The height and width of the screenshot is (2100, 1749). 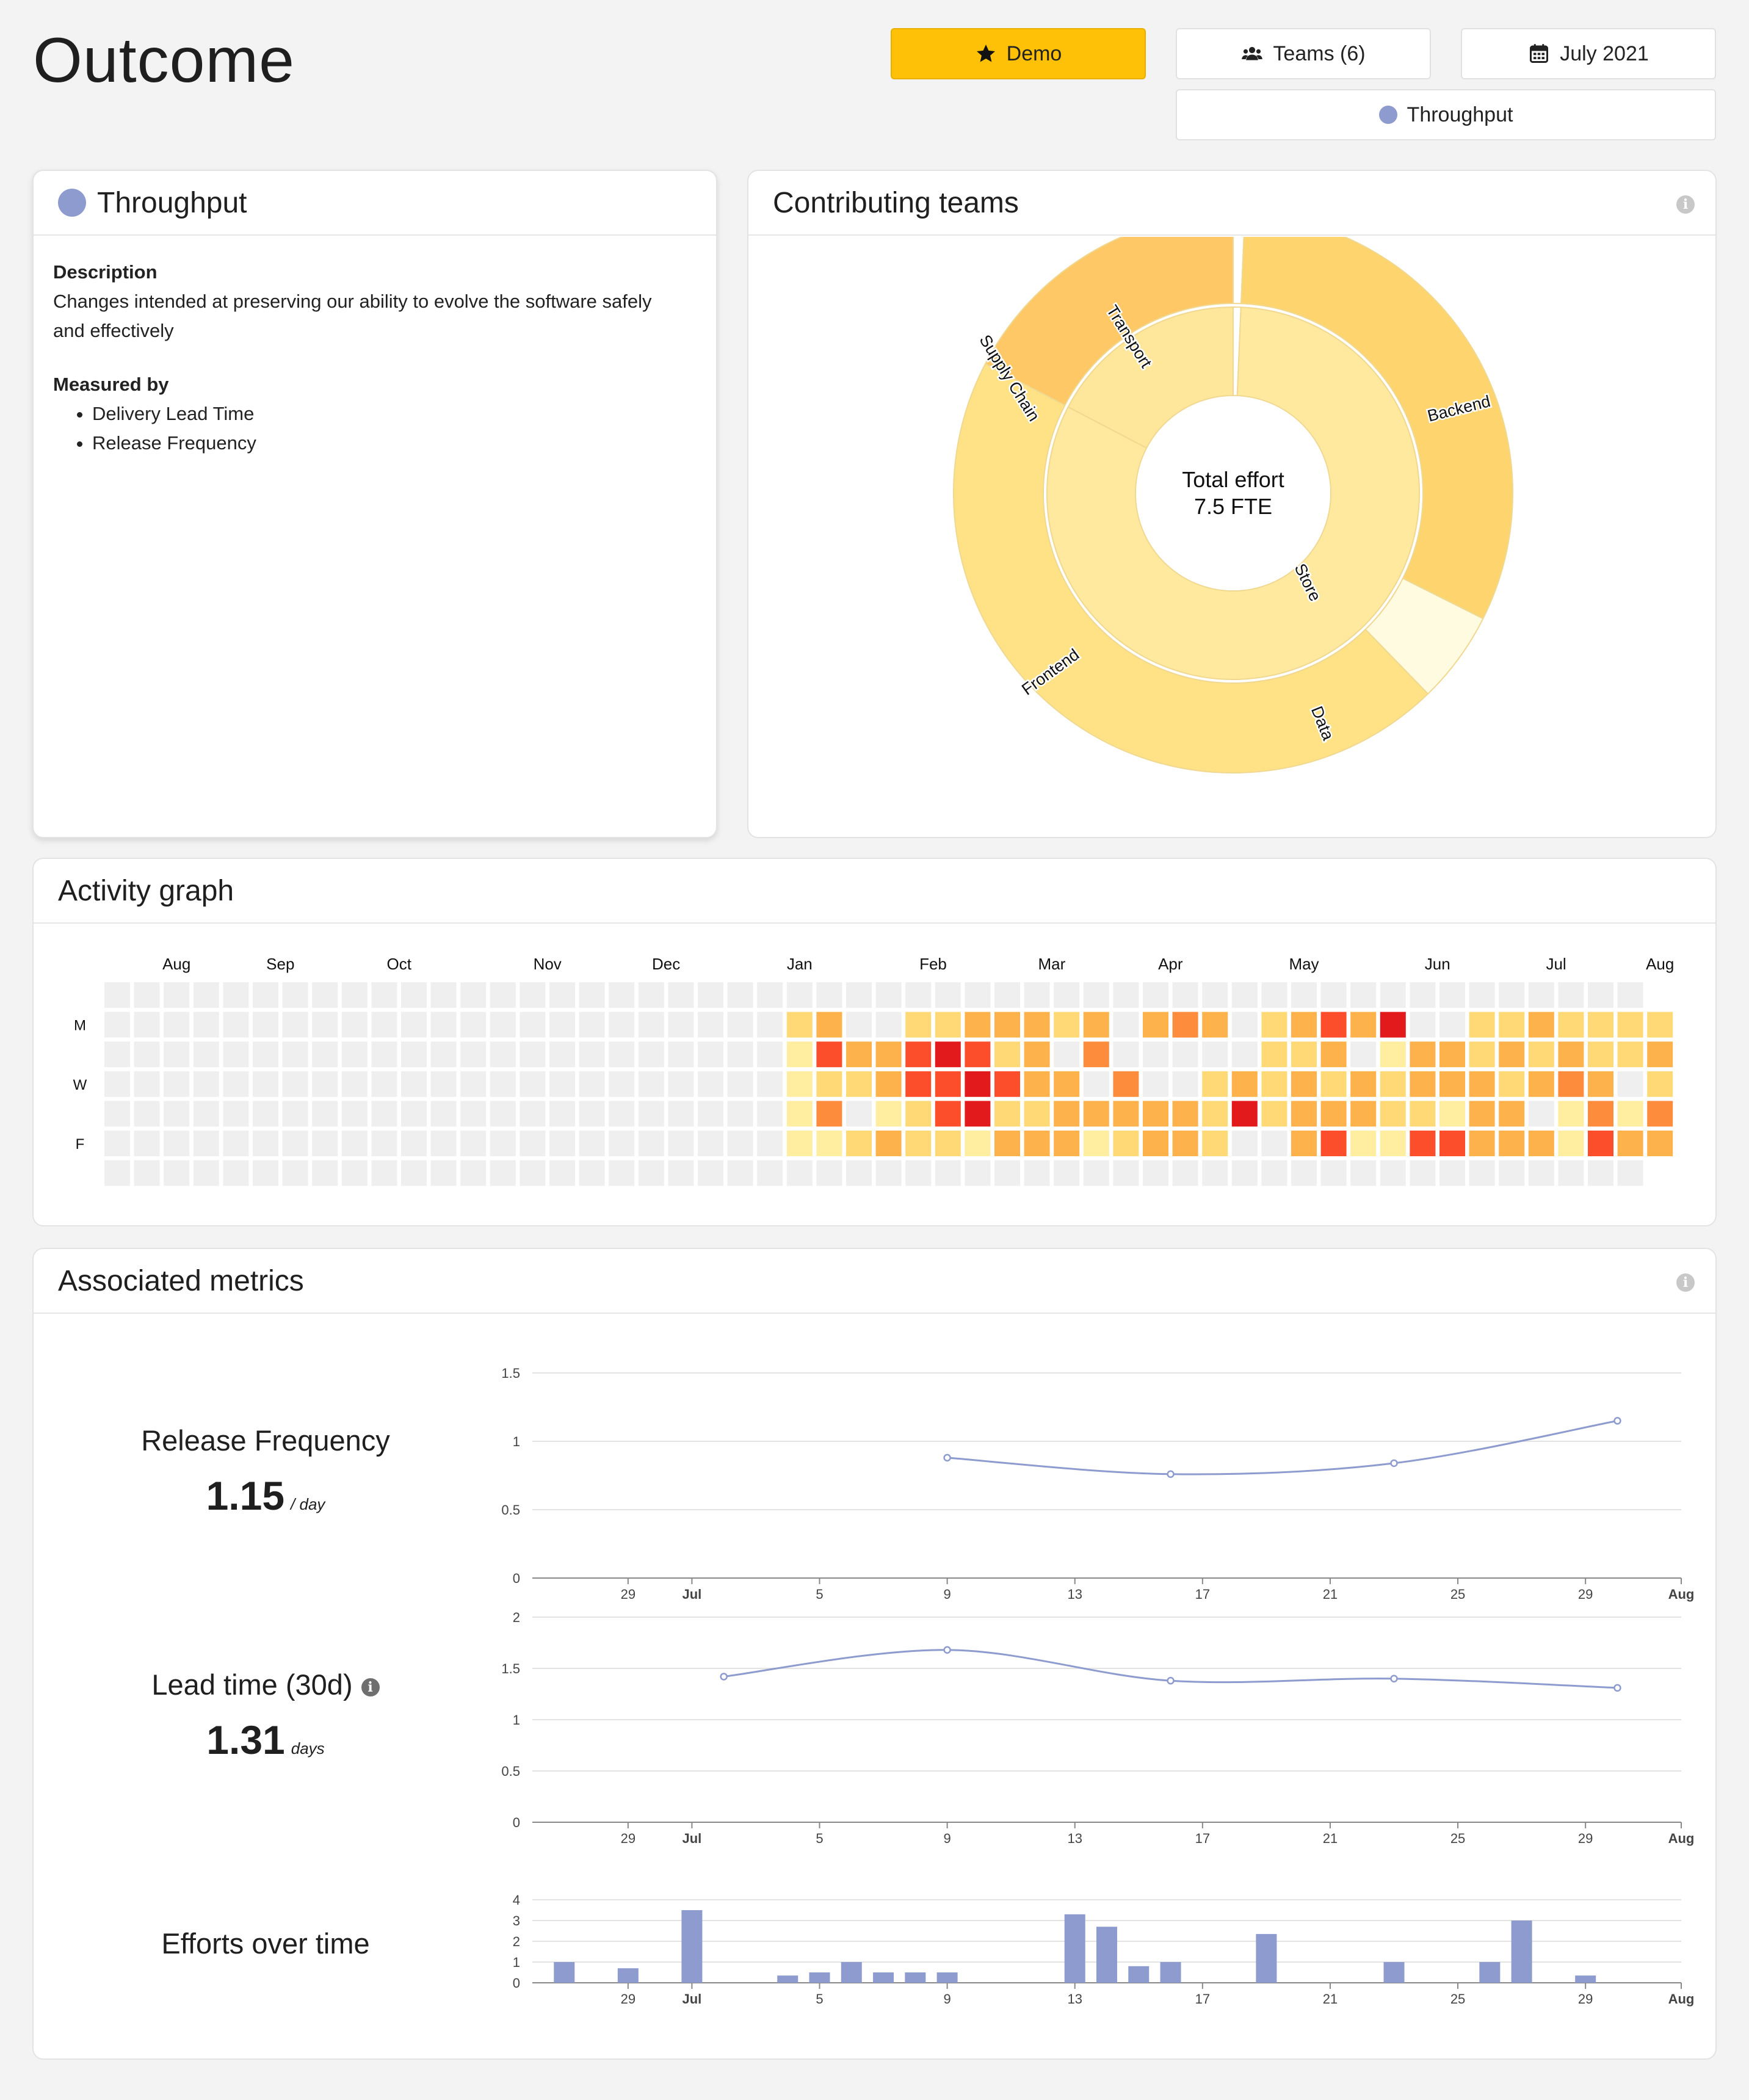 What do you see at coordinates (1233, 479) in the screenshot?
I see `sunburst-center-label: Total effort` at bounding box center [1233, 479].